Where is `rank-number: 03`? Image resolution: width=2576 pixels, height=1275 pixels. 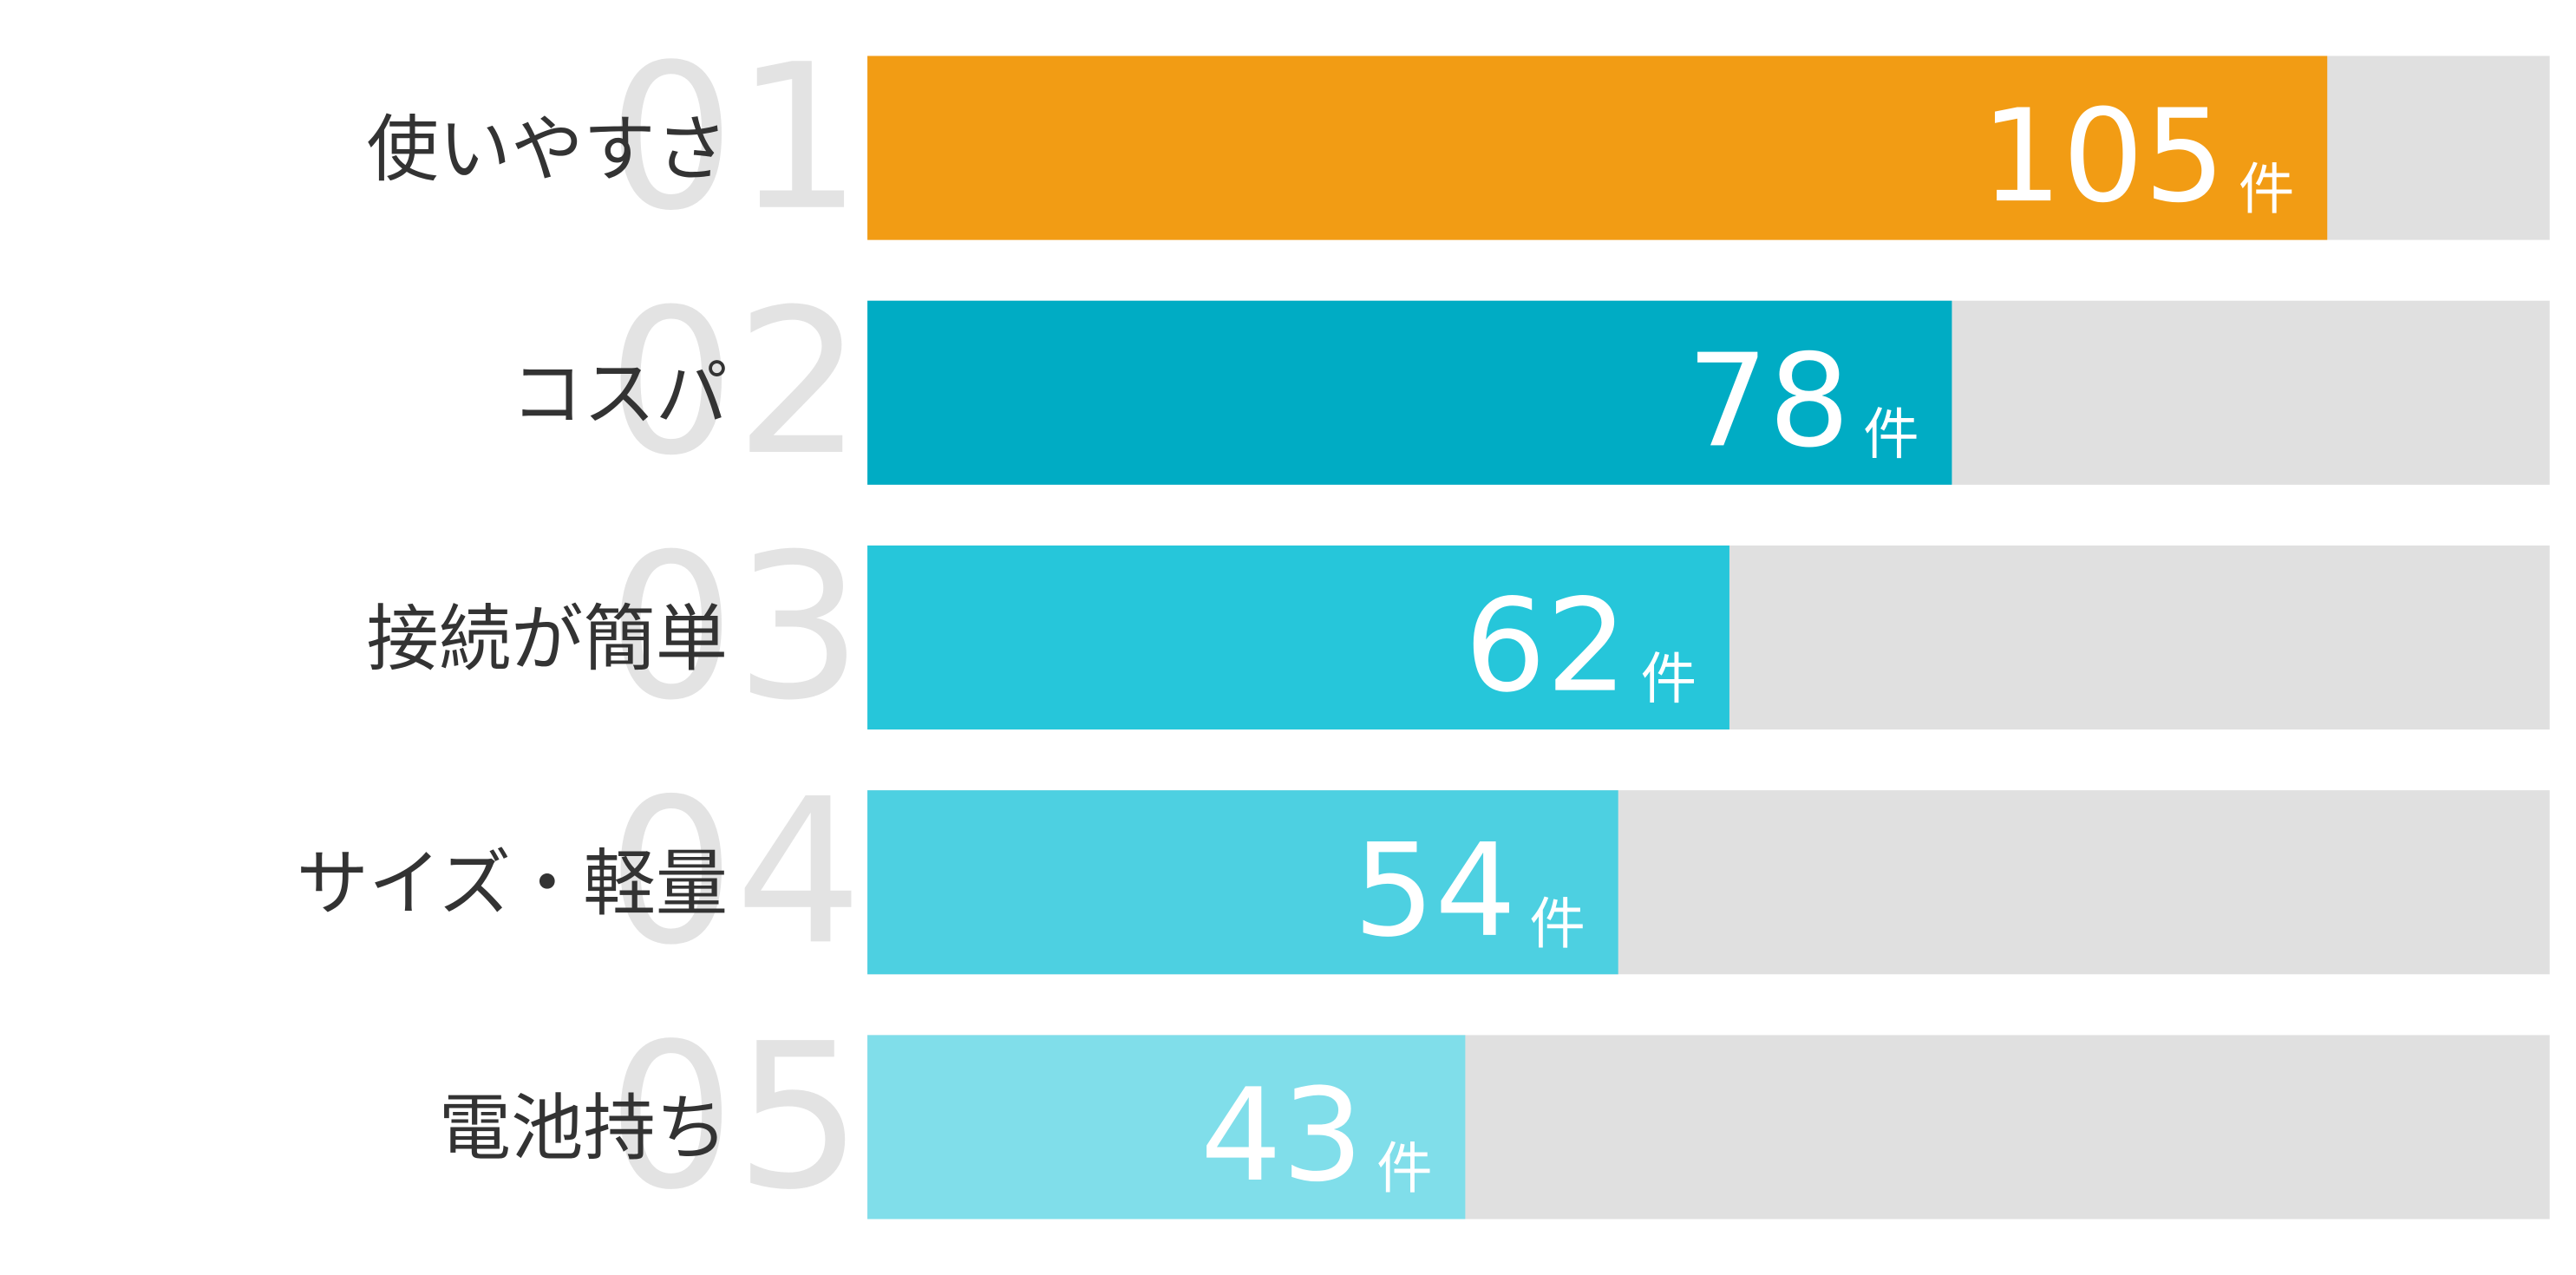 rank-number: 03 is located at coordinates (734, 628).